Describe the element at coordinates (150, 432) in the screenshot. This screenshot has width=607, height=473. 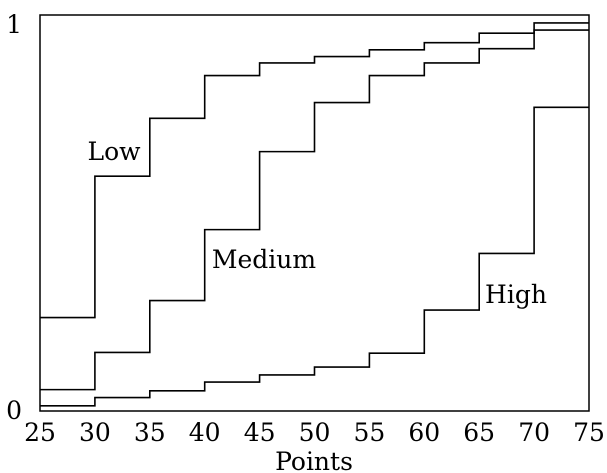
I see `x-tick-label: 35` at that location.